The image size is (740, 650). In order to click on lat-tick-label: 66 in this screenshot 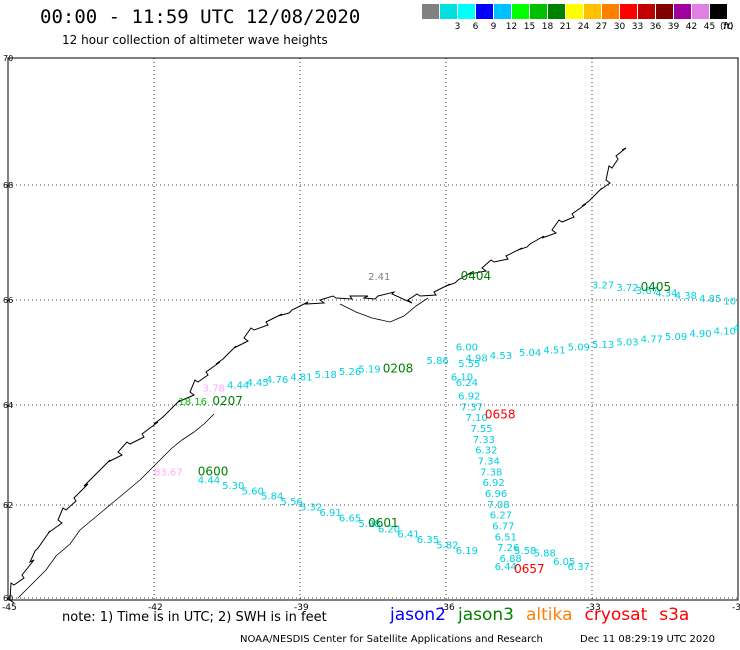, I will do `click(8, 300)`.